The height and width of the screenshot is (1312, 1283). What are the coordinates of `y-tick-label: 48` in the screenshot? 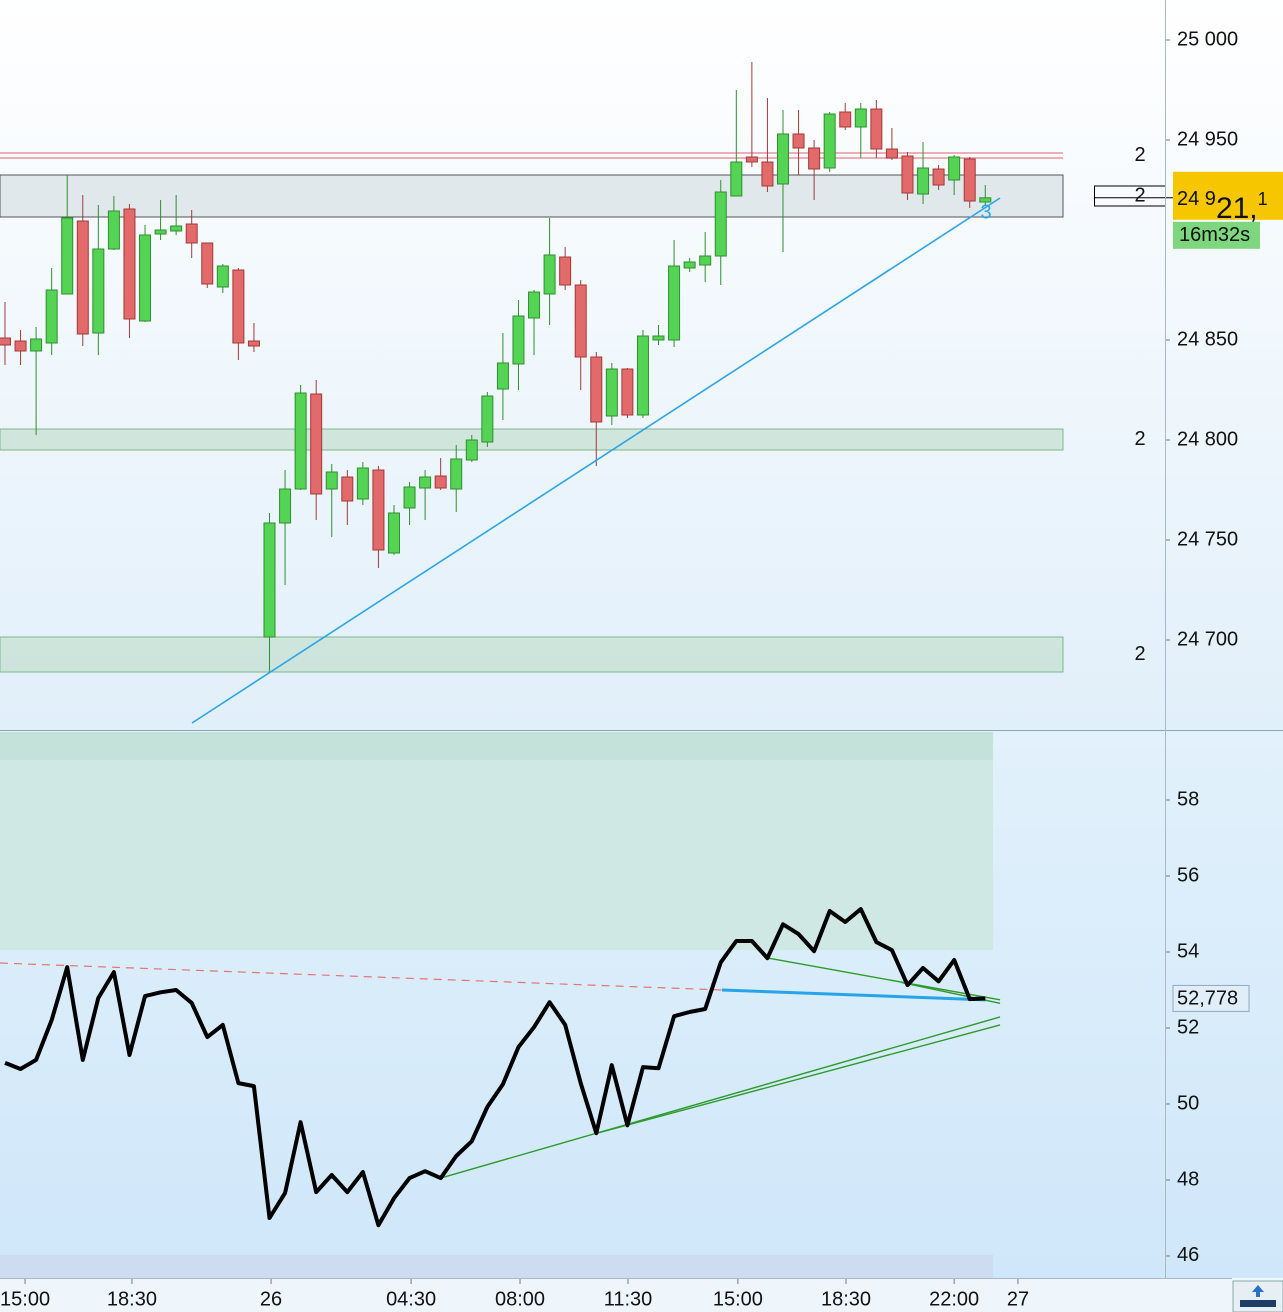 It's located at (1188, 1179).